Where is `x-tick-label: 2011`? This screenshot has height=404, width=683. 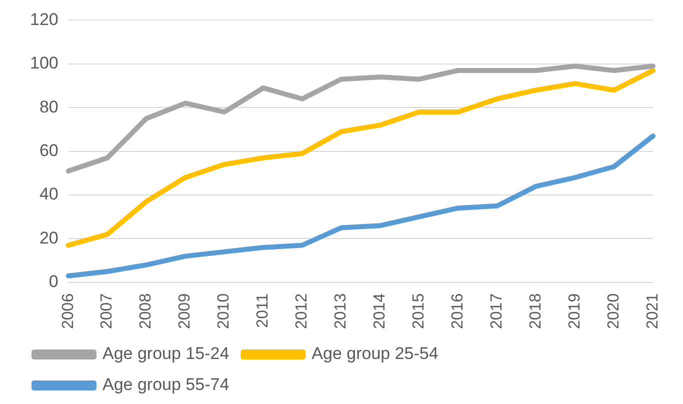
x-tick-label: 2011 is located at coordinates (263, 310).